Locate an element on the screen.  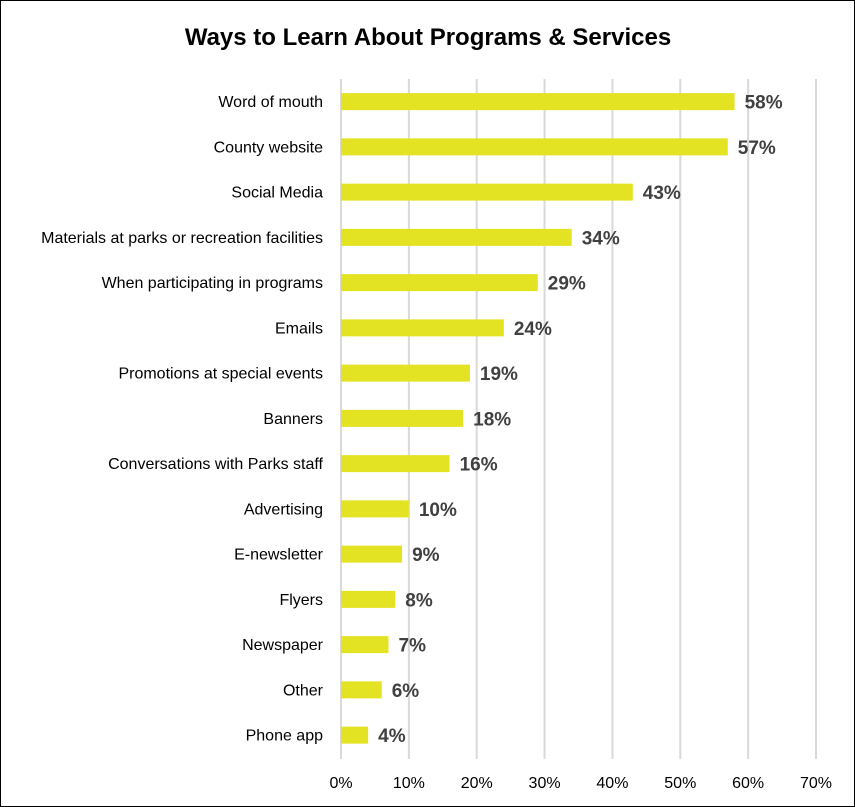
category-label: When participating in programs is located at coordinates (212, 283).